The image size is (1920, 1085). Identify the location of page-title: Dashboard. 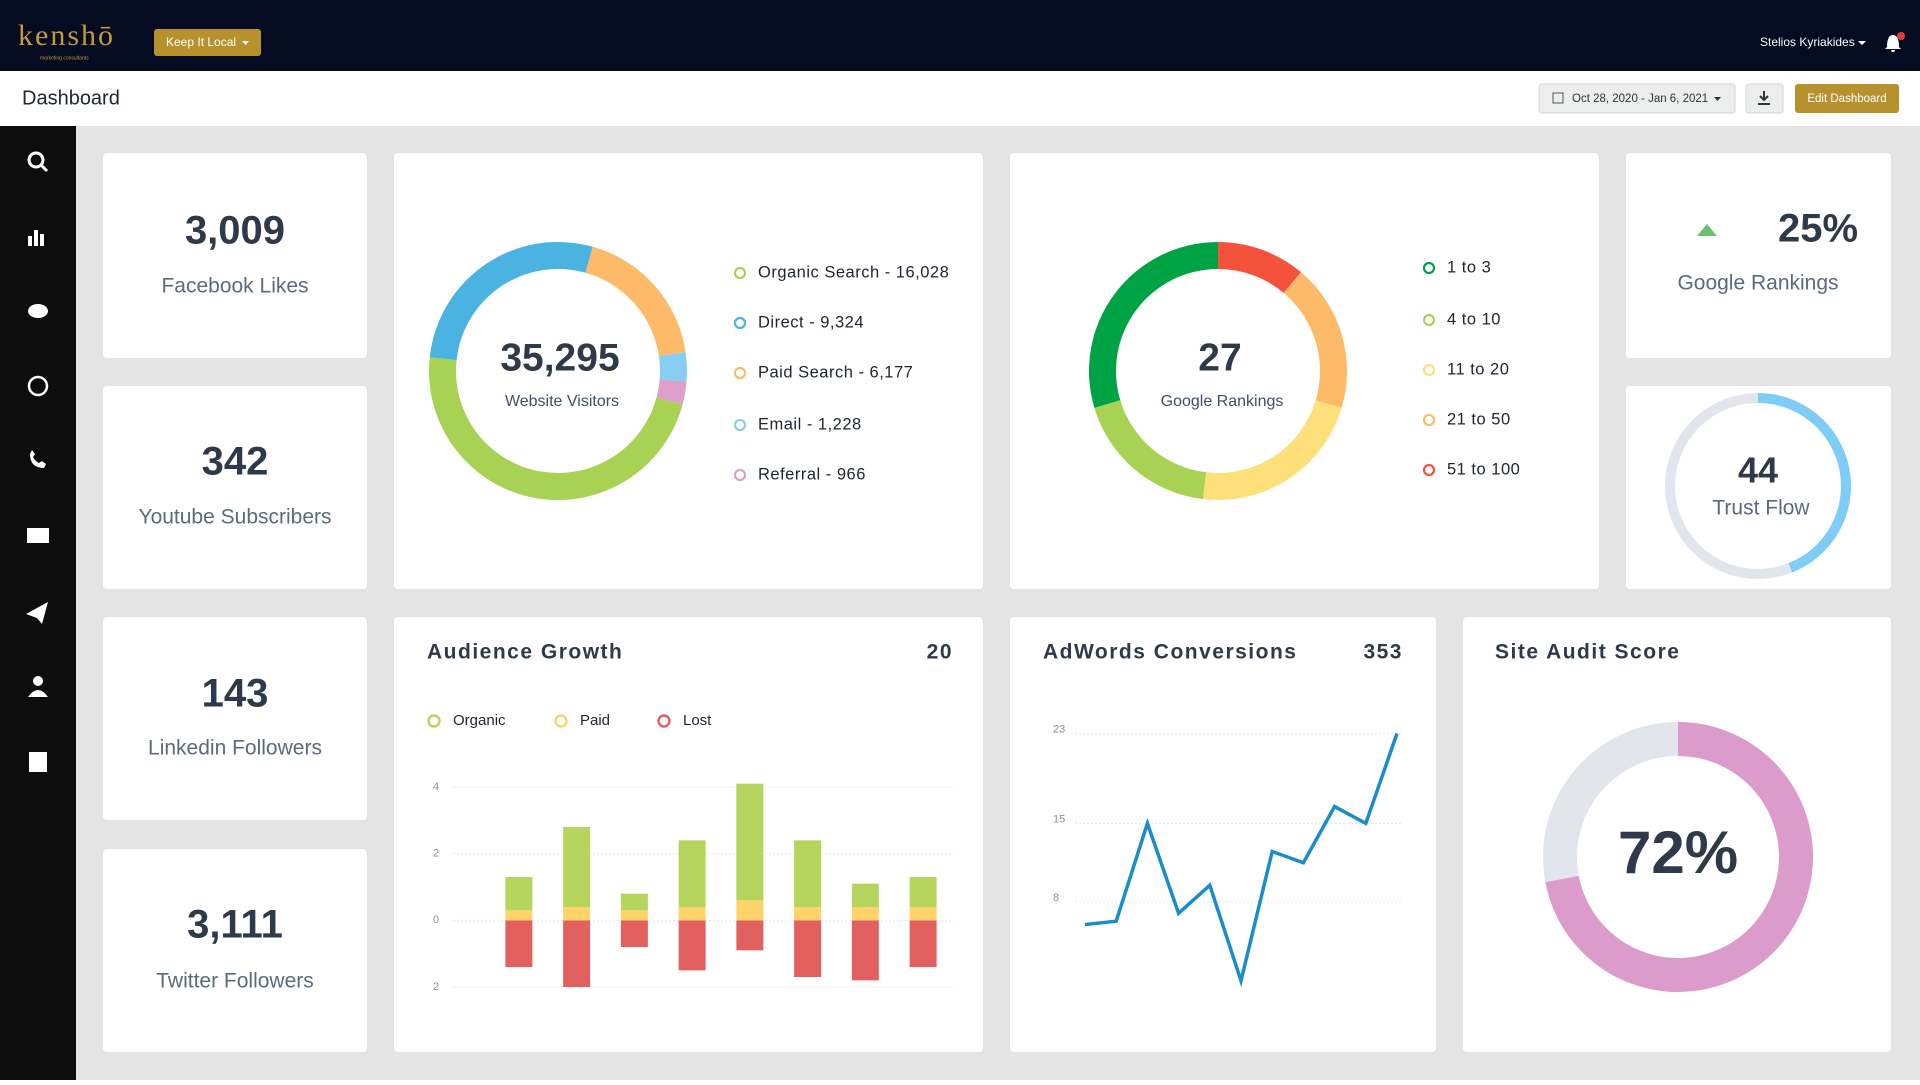
(71, 98).